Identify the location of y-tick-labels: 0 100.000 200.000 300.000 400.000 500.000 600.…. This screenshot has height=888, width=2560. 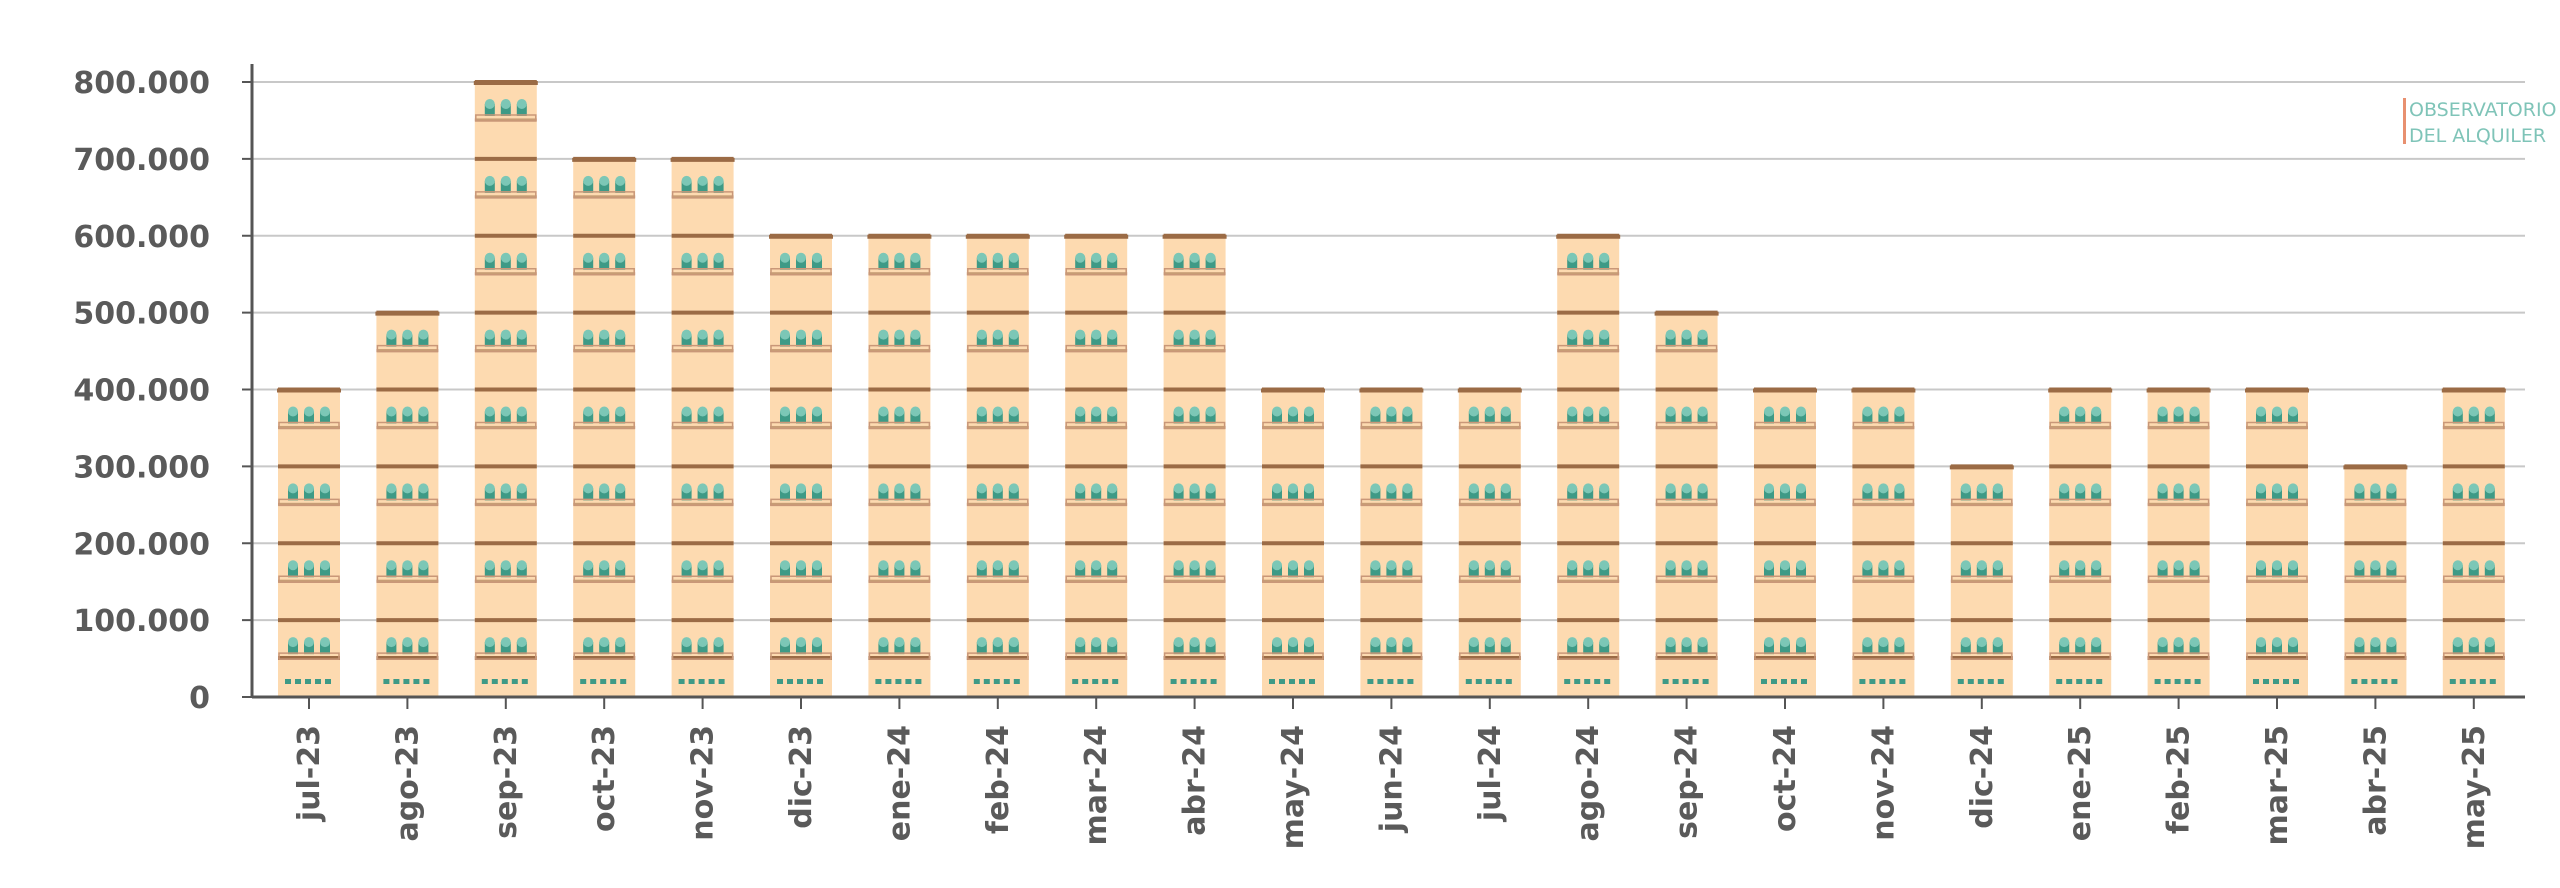
(141, 391).